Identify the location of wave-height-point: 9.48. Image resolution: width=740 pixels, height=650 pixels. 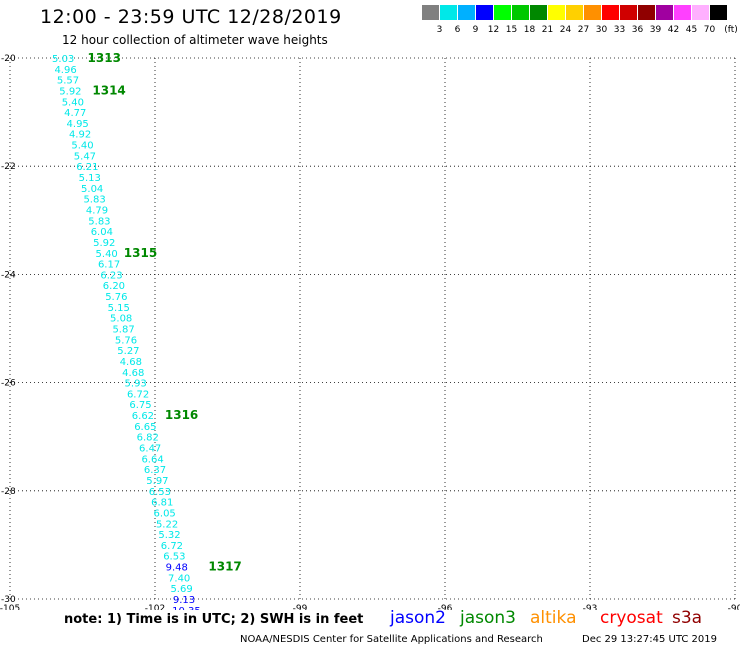
(177, 568).